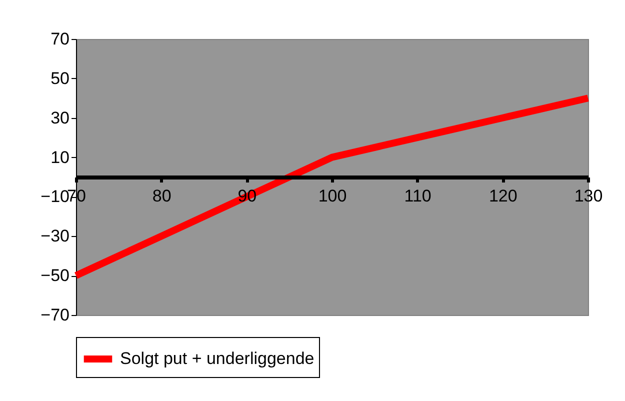  What do you see at coordinates (418, 196) in the screenshot?
I see `x-tick-label: 110` at bounding box center [418, 196].